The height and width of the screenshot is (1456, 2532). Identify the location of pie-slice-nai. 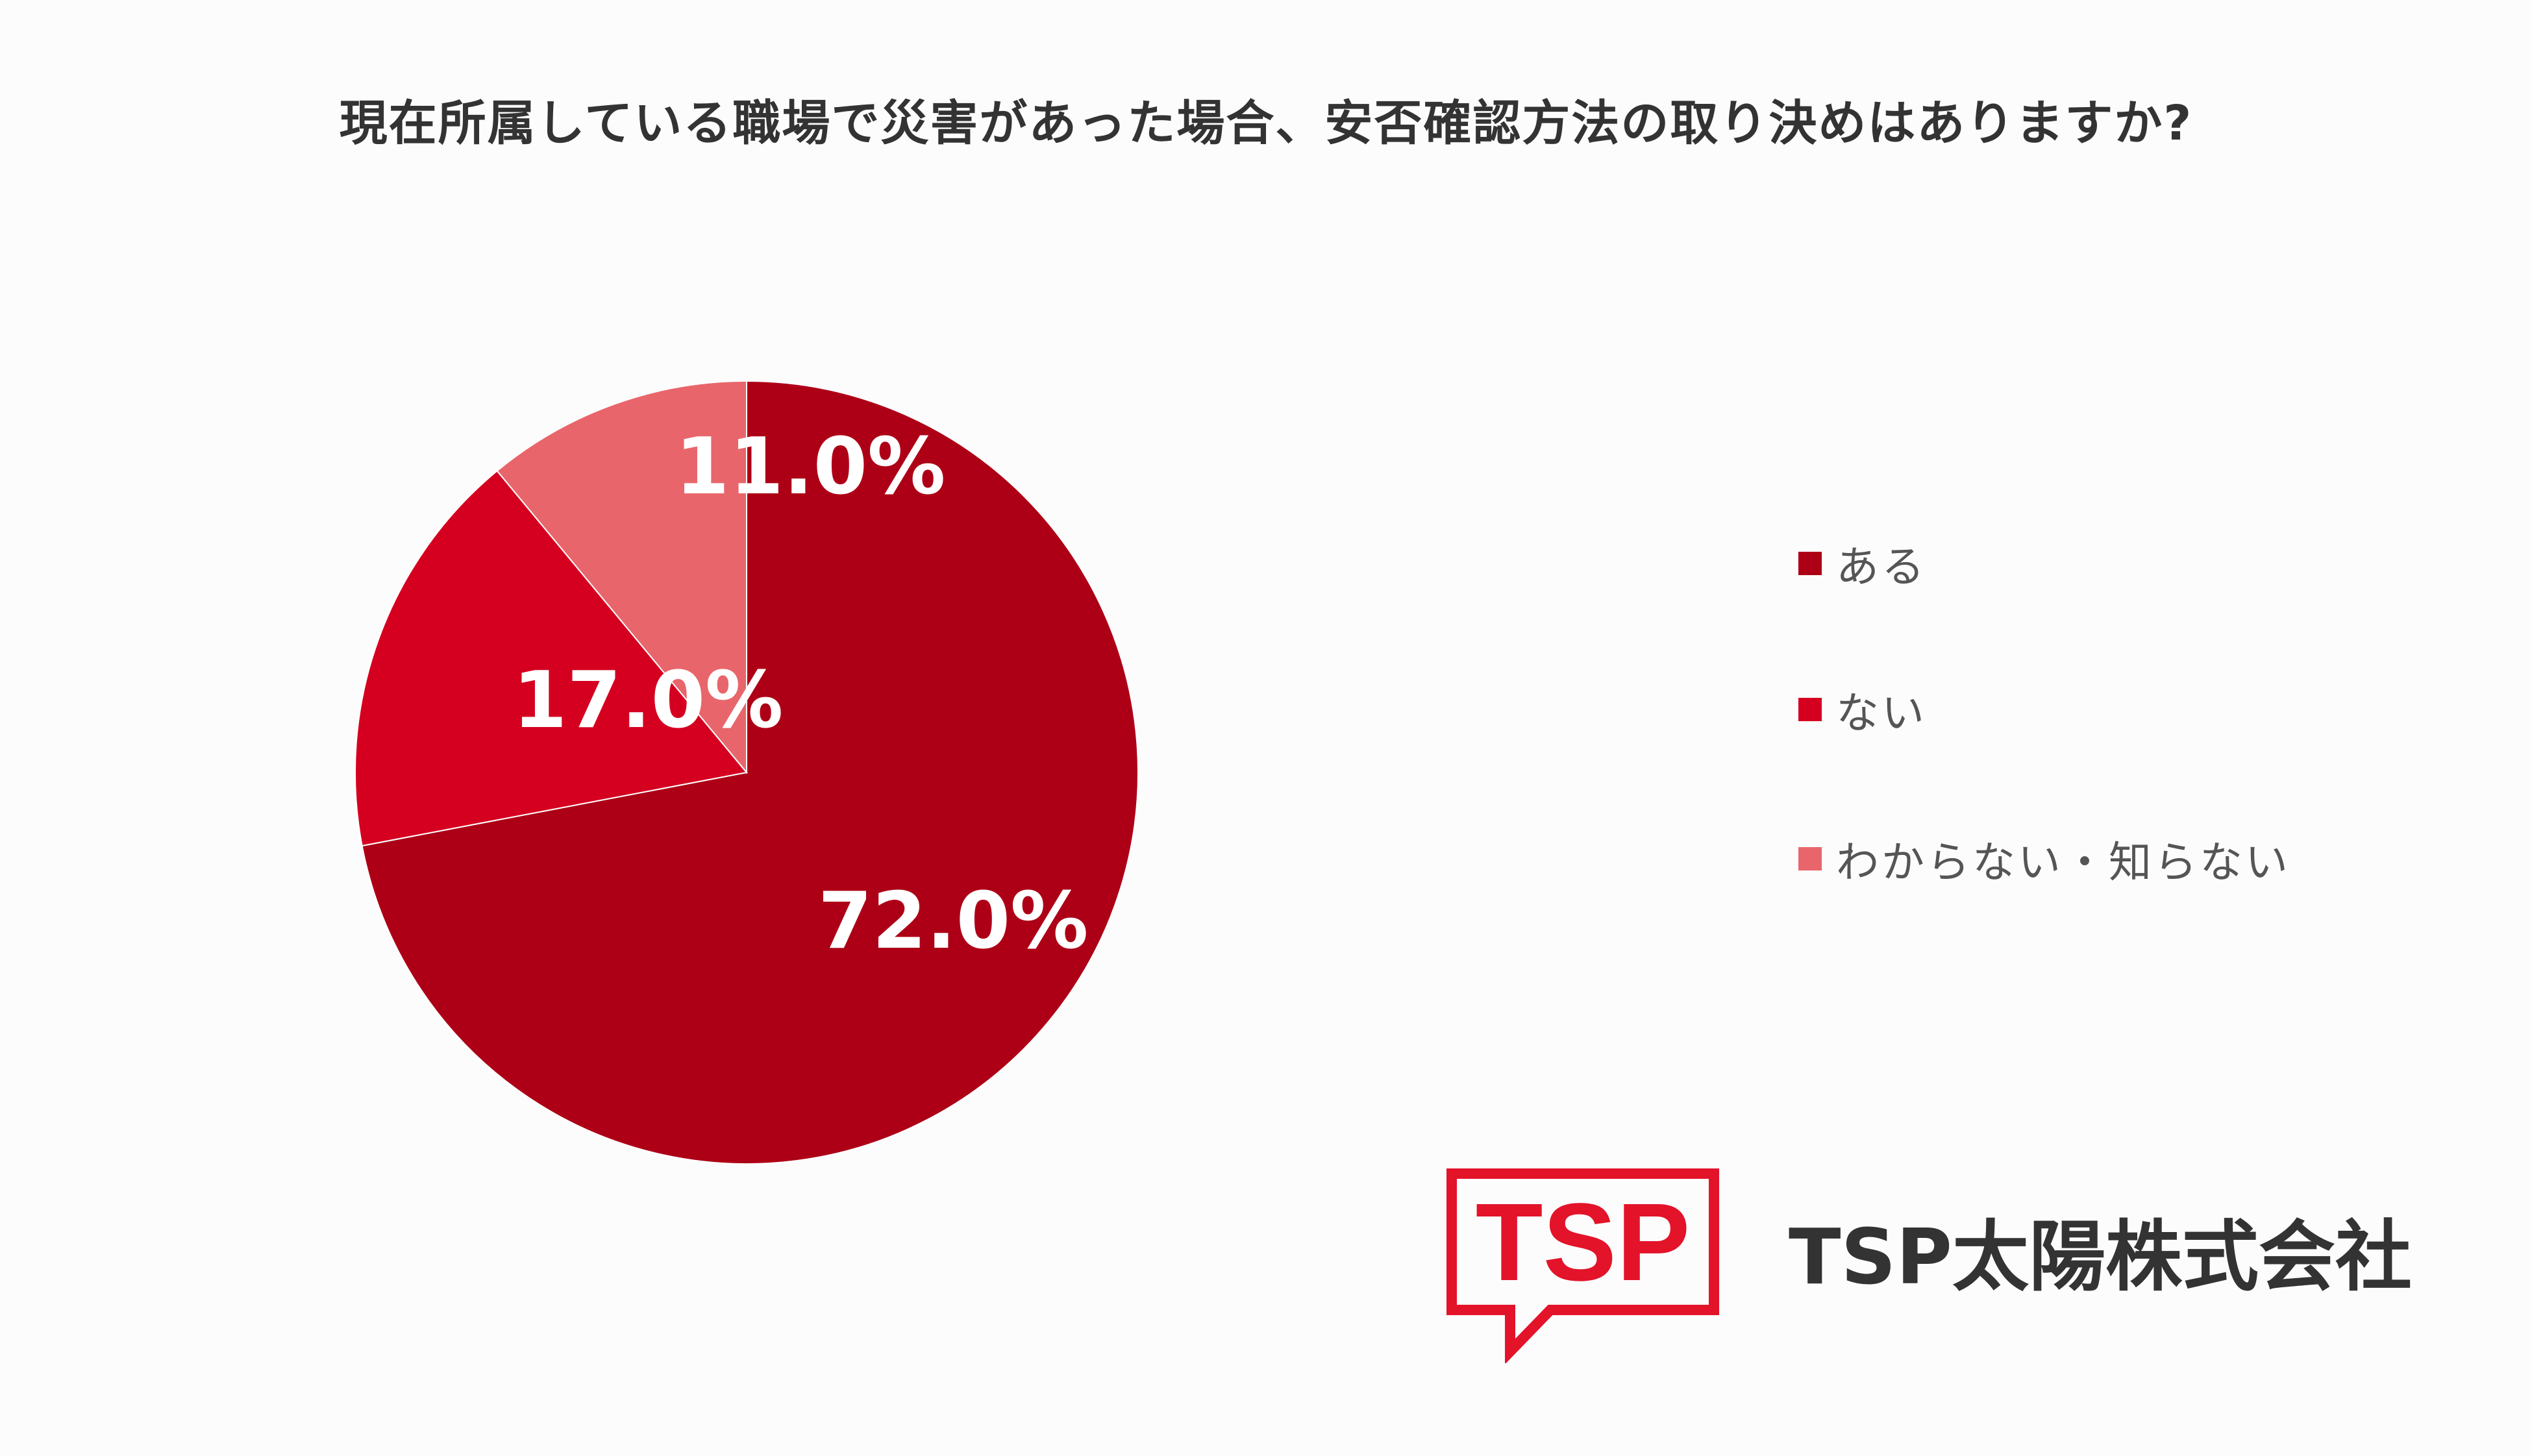
(551, 658).